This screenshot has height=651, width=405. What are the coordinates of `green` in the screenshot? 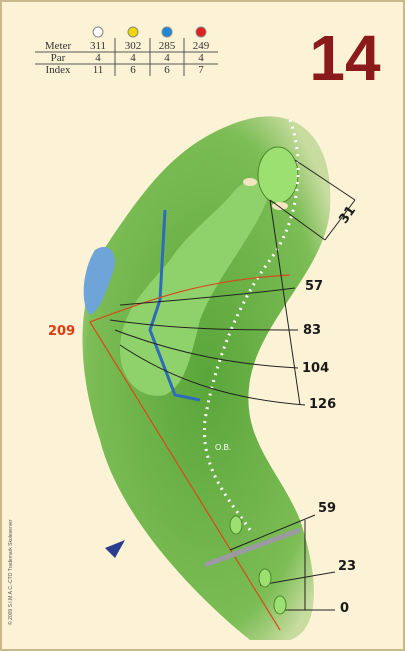 It's located at (278, 175).